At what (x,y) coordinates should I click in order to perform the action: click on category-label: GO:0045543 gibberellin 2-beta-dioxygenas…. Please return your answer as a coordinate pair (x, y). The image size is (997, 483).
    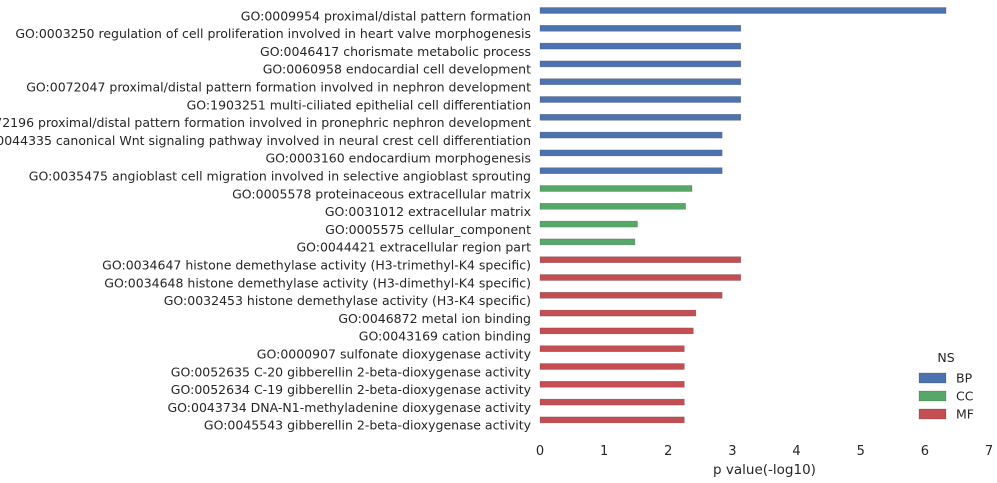
    Looking at the image, I should click on (368, 425).